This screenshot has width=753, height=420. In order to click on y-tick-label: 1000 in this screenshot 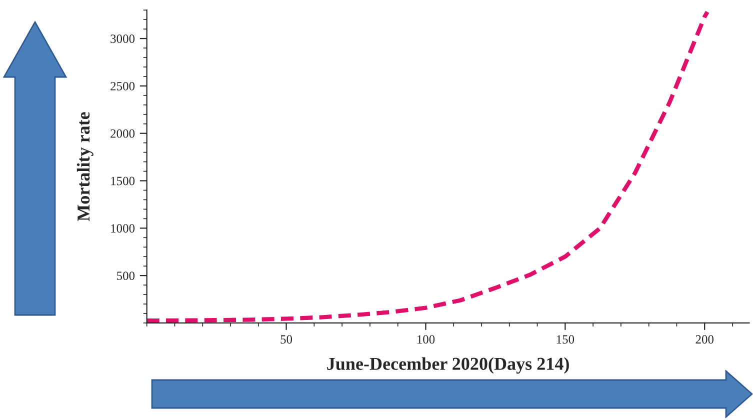, I will do `click(123, 228)`.